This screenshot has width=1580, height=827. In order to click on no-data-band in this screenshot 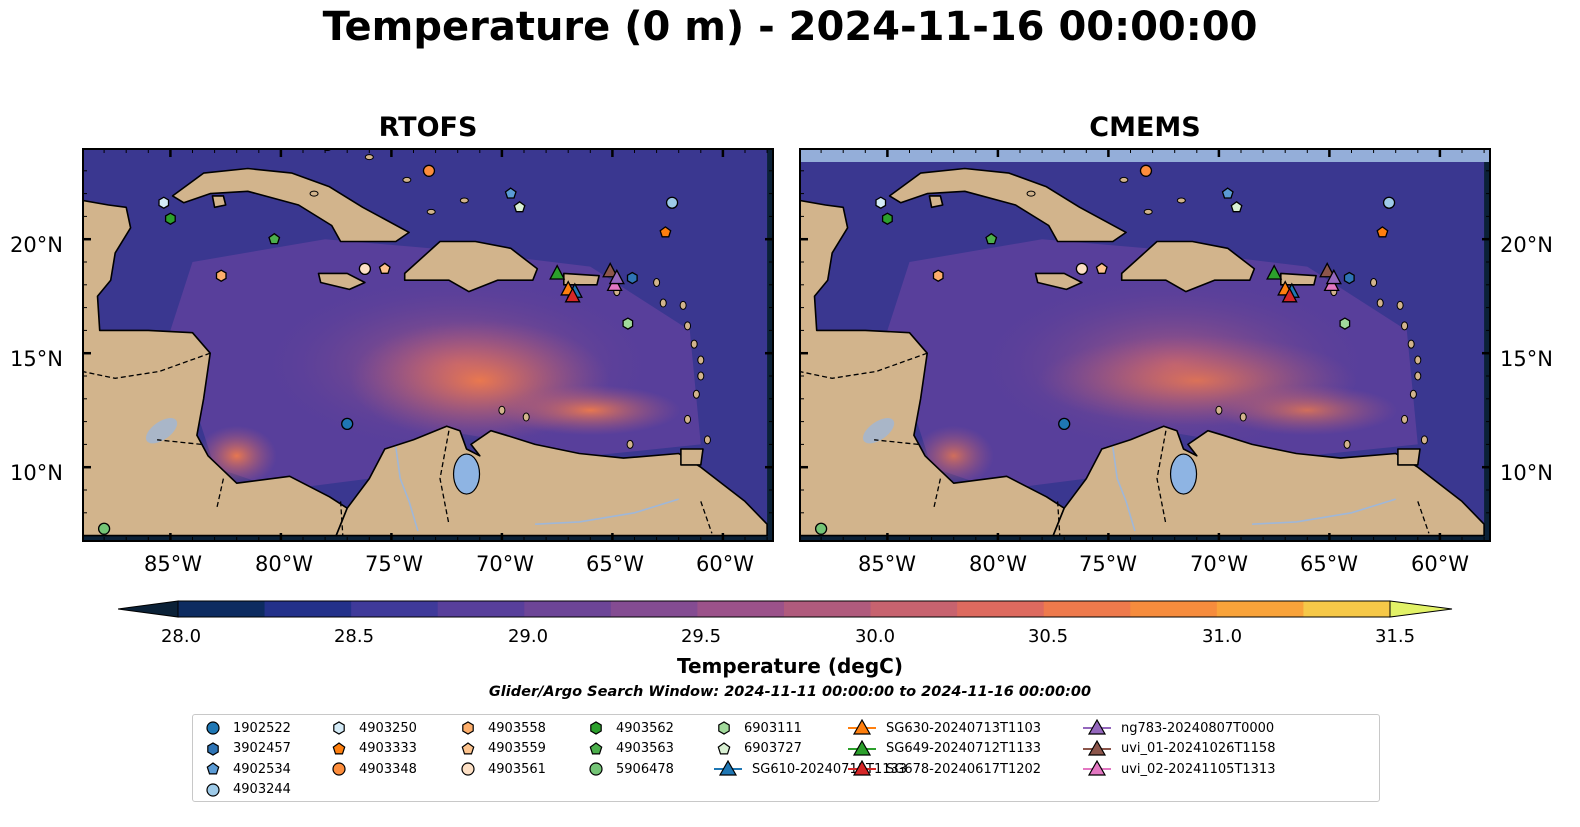, I will do `click(1145, 156)`.